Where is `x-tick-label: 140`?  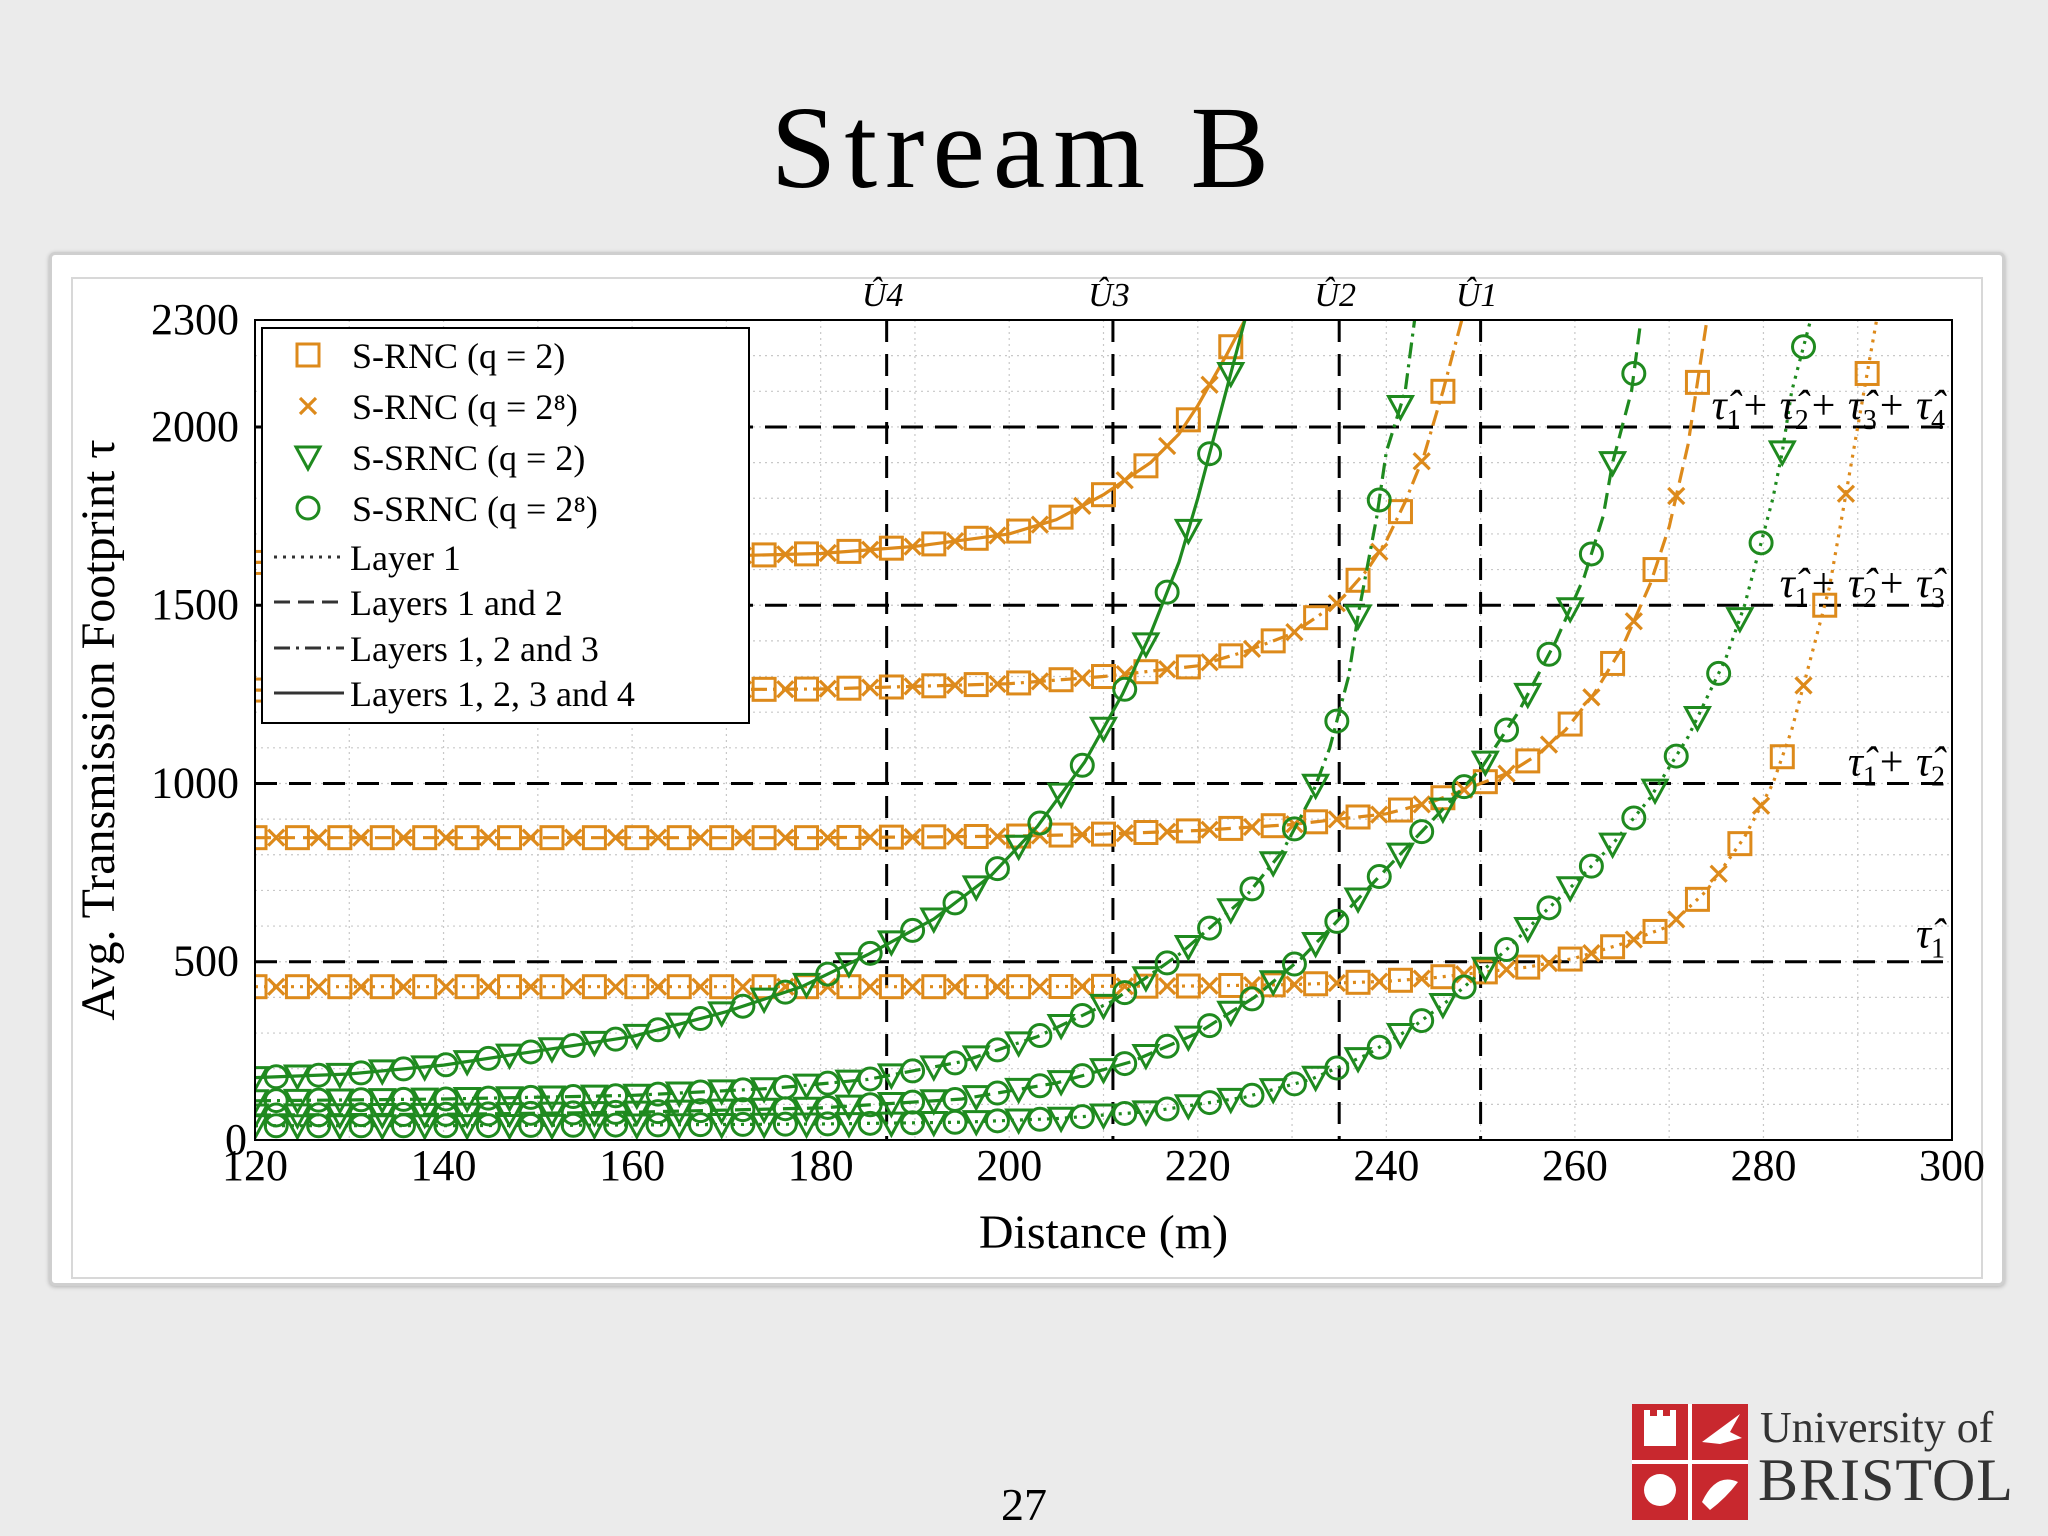
x-tick-label: 140 is located at coordinates (444, 1165).